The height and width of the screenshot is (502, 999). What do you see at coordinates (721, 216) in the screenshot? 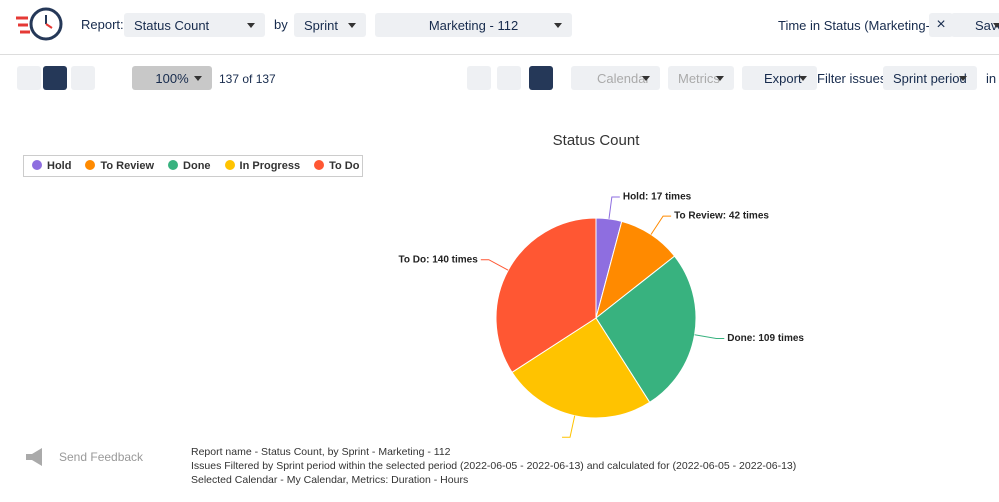
I see `data-label: To Review: 42 times` at bounding box center [721, 216].